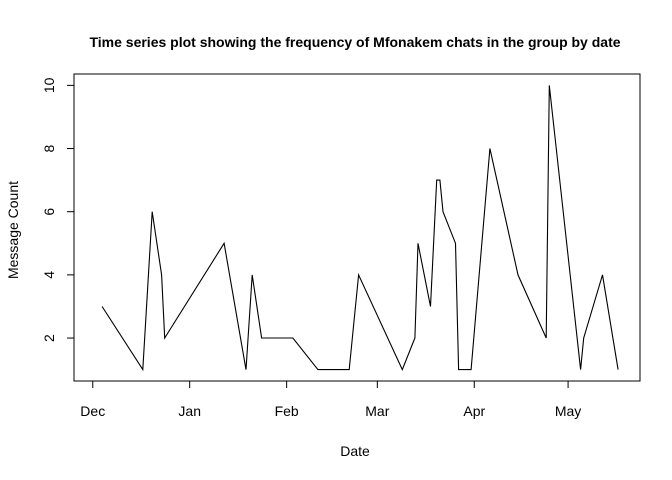  What do you see at coordinates (49, 148) in the screenshot?
I see `y-tick-label: 8` at bounding box center [49, 148].